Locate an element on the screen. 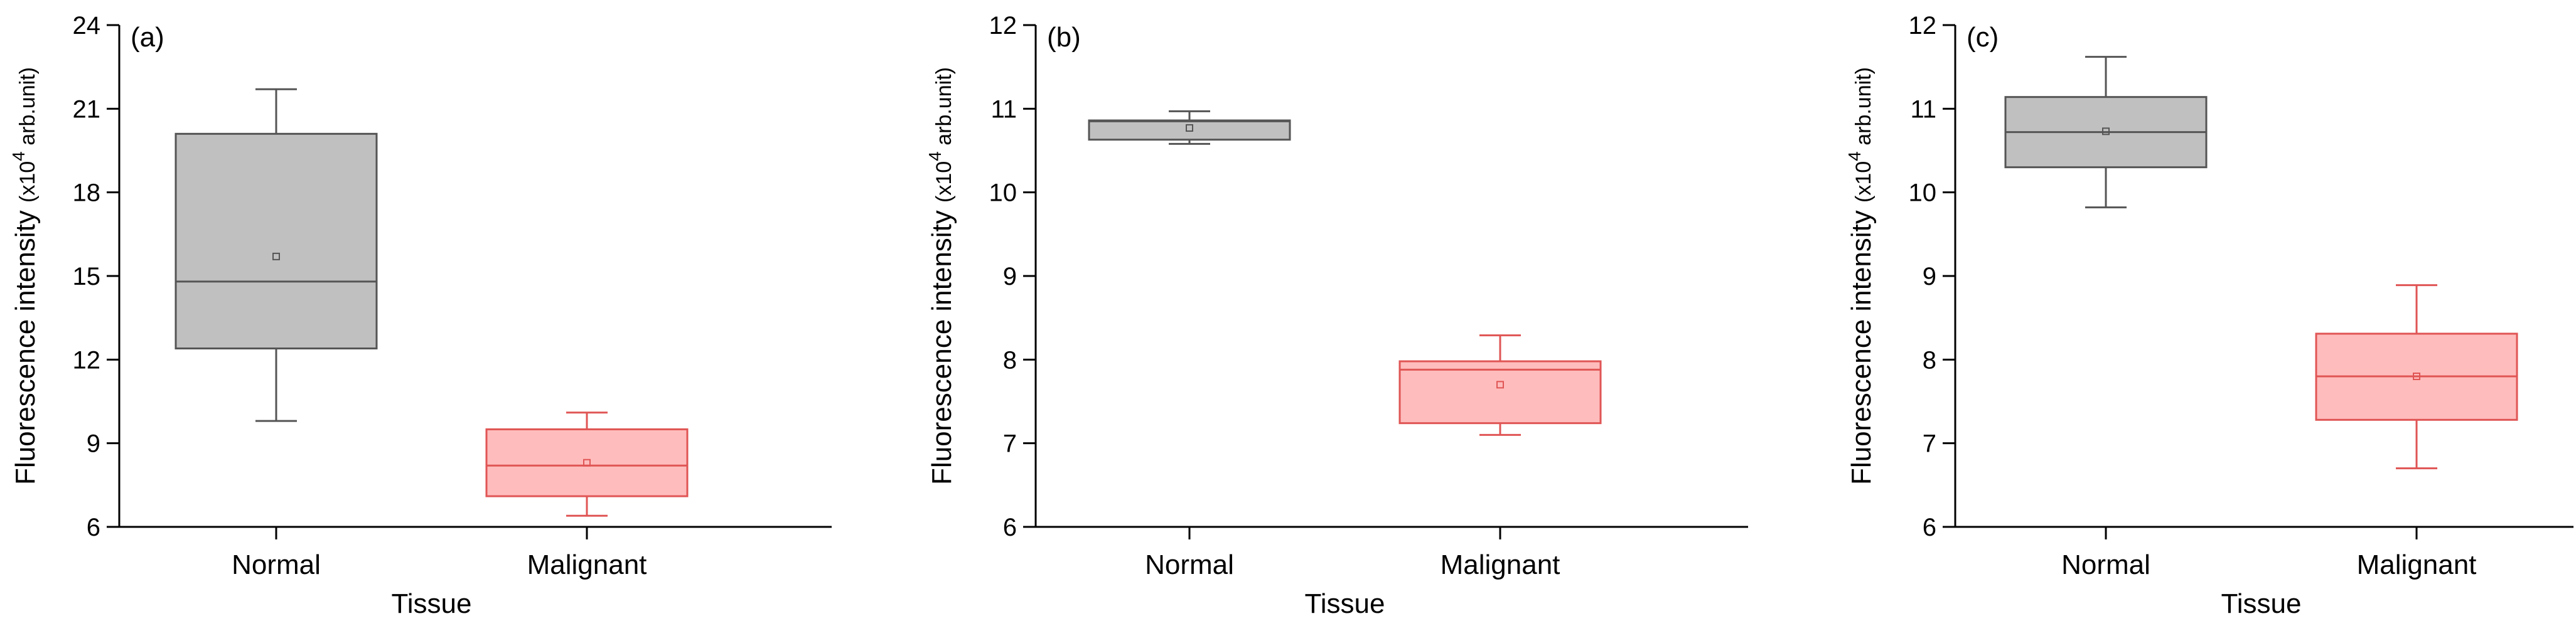  panel-label: (c) is located at coordinates (1983, 37).